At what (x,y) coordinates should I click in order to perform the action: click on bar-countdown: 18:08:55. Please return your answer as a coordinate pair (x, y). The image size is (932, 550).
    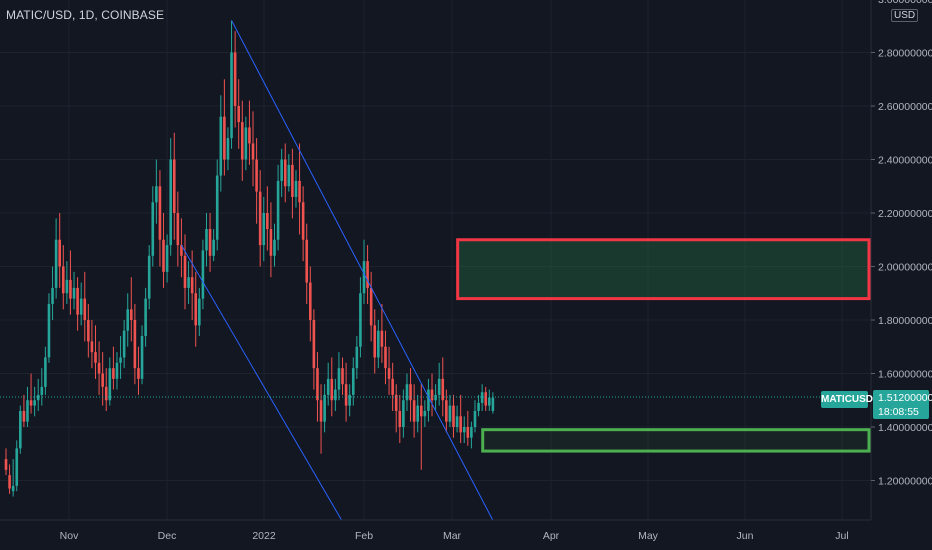
    Looking at the image, I should click on (898, 412).